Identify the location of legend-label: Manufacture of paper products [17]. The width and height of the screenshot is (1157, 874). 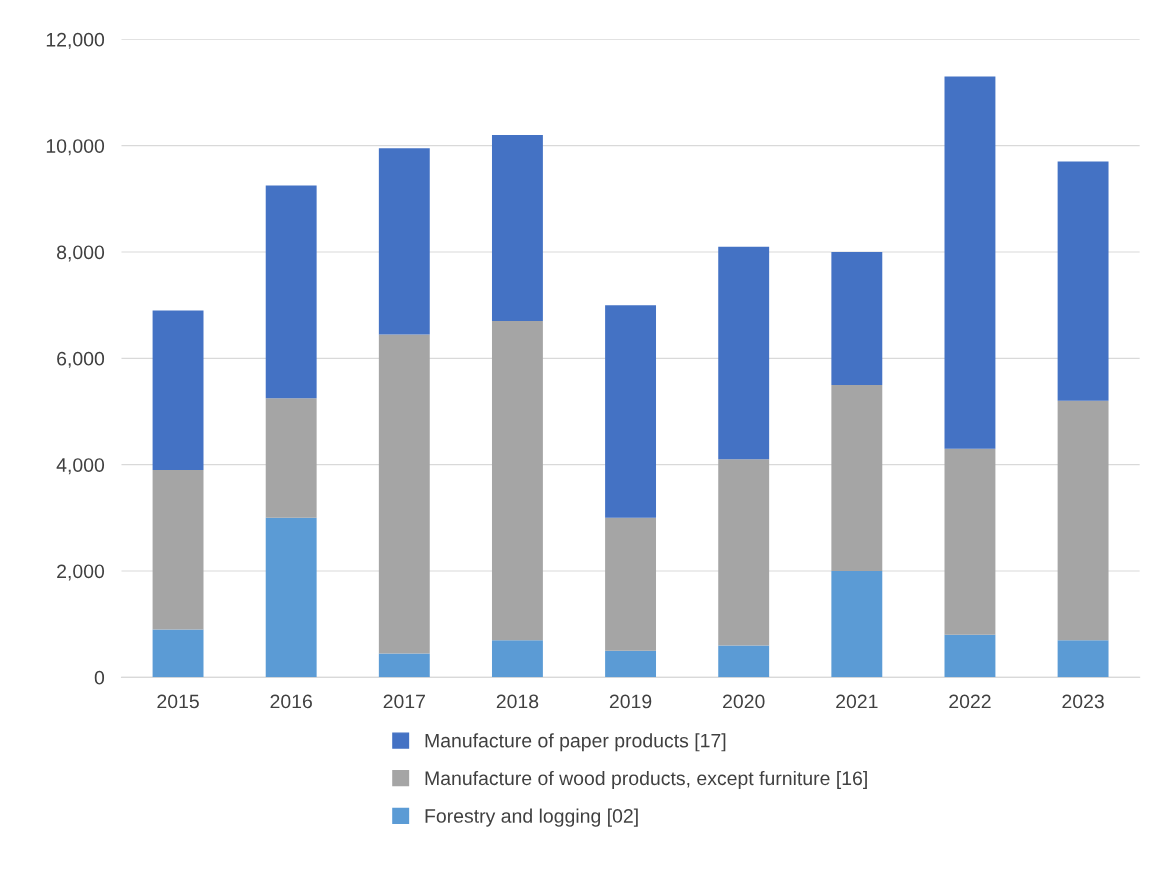
(575, 742).